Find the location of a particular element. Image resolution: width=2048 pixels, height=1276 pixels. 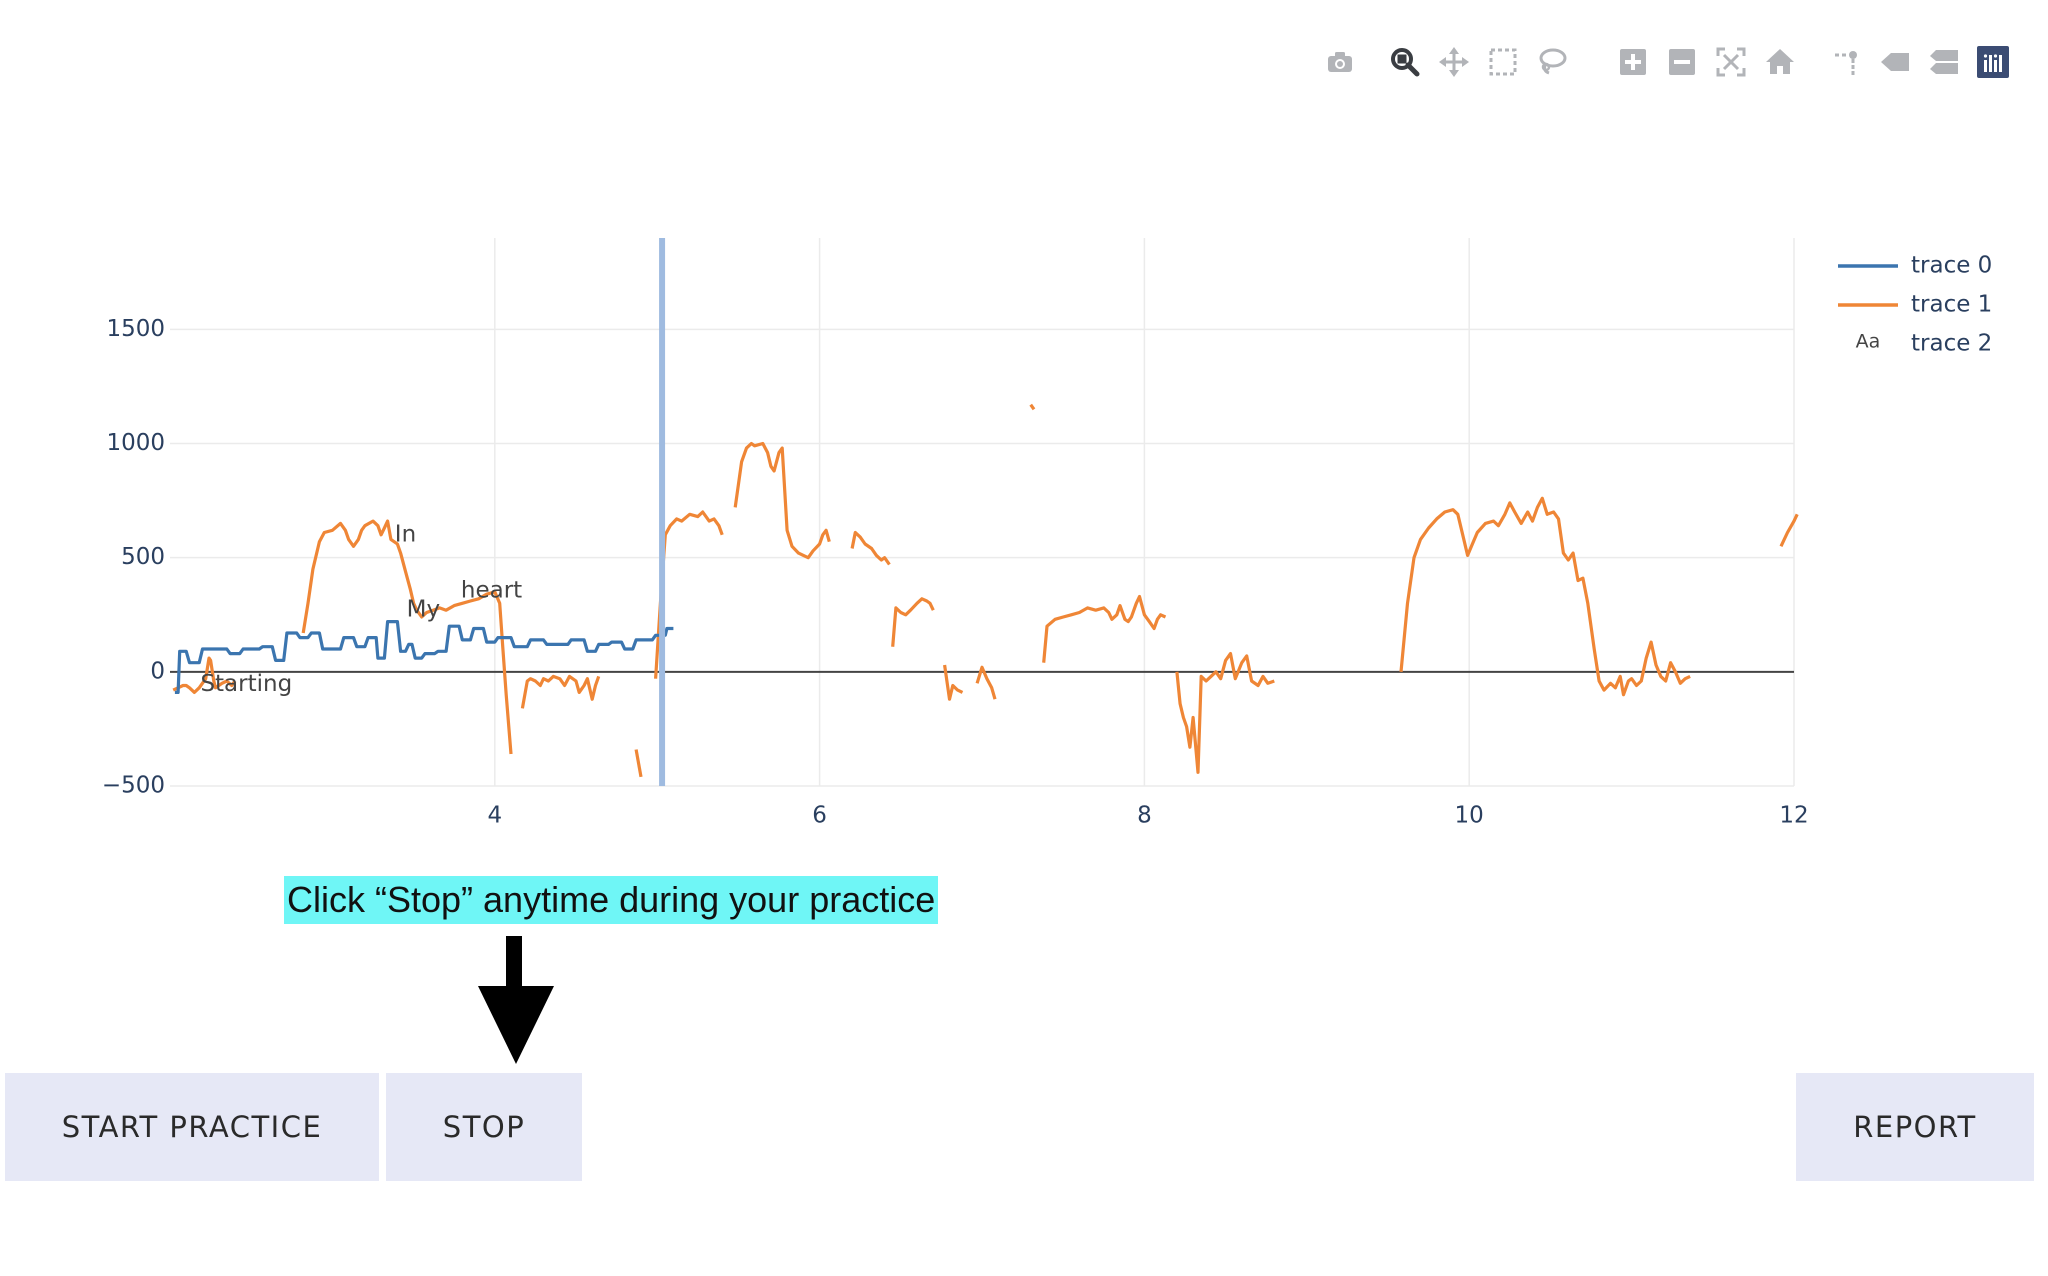

hover-compare-button is located at coordinates (1944, 62).